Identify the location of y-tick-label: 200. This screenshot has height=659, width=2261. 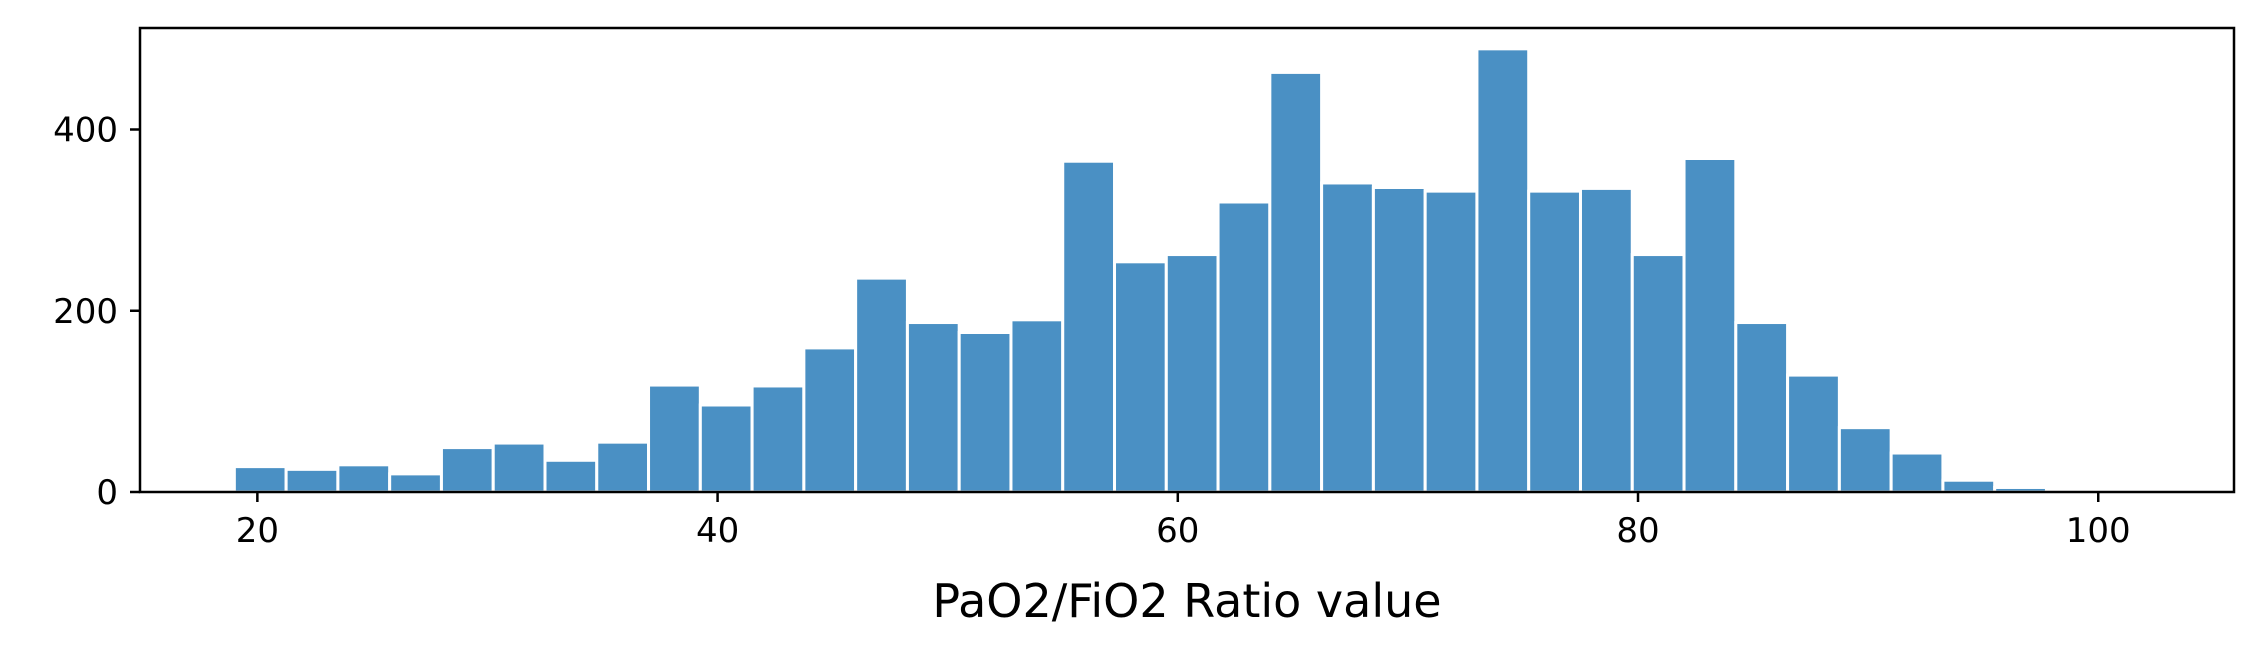
(85, 312).